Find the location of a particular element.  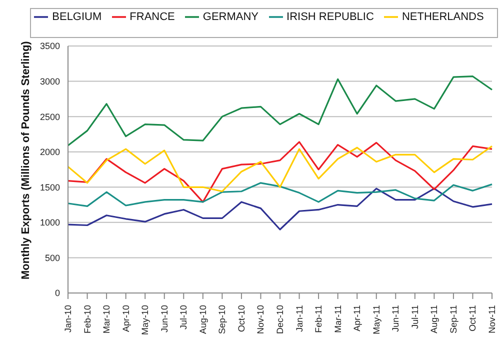

x-tick-label: Jan-10 is located at coordinates (68, 319).